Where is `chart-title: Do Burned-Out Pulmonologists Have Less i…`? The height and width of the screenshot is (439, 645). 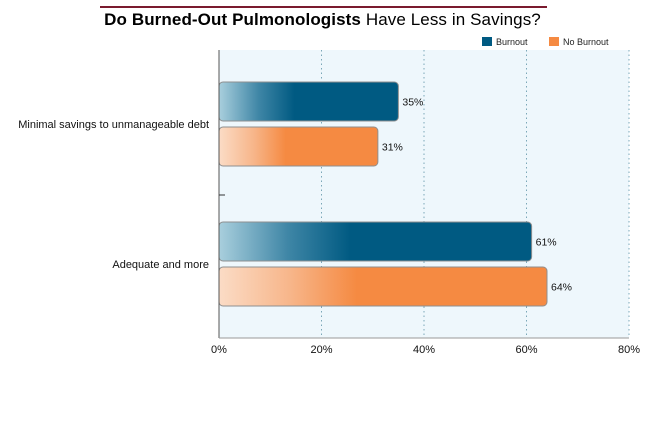 chart-title: Do Burned-Out Pulmonologists Have Less i… is located at coordinates (322, 20).